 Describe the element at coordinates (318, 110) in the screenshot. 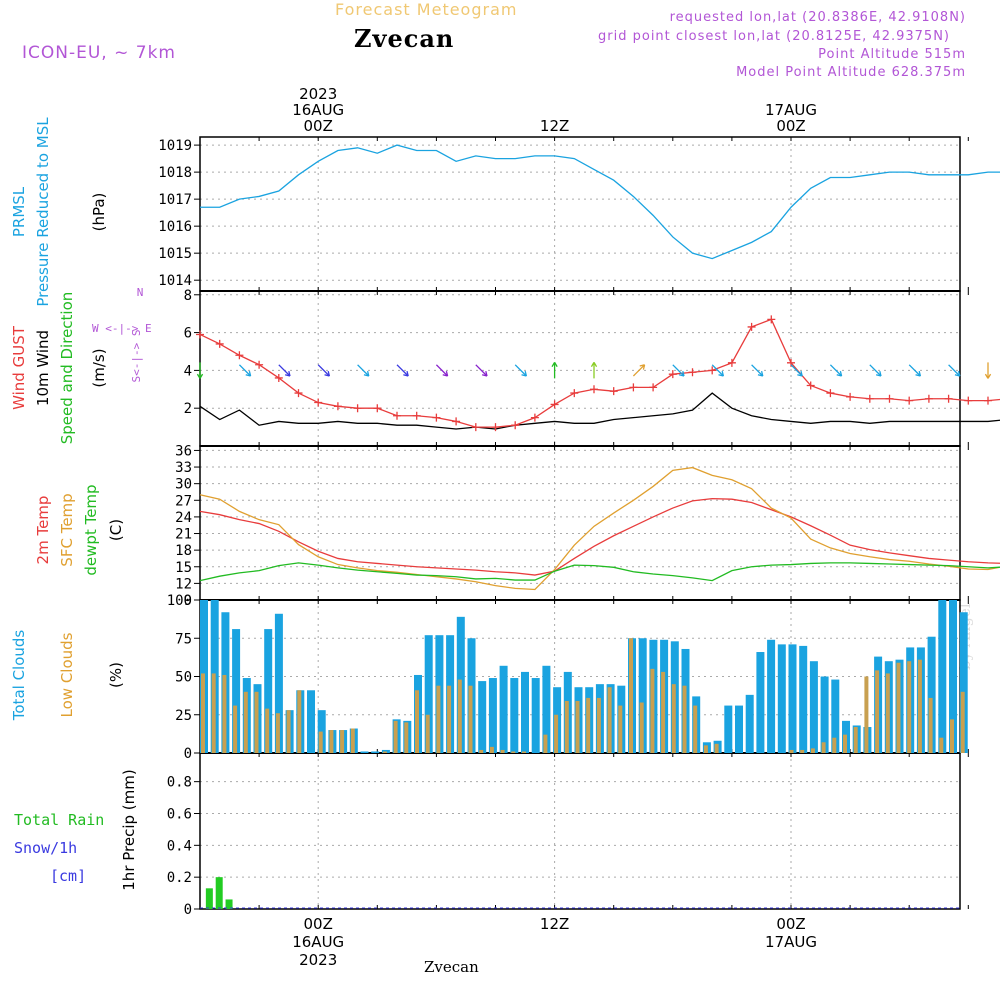

I see `time-label-top: 16AUG` at that location.